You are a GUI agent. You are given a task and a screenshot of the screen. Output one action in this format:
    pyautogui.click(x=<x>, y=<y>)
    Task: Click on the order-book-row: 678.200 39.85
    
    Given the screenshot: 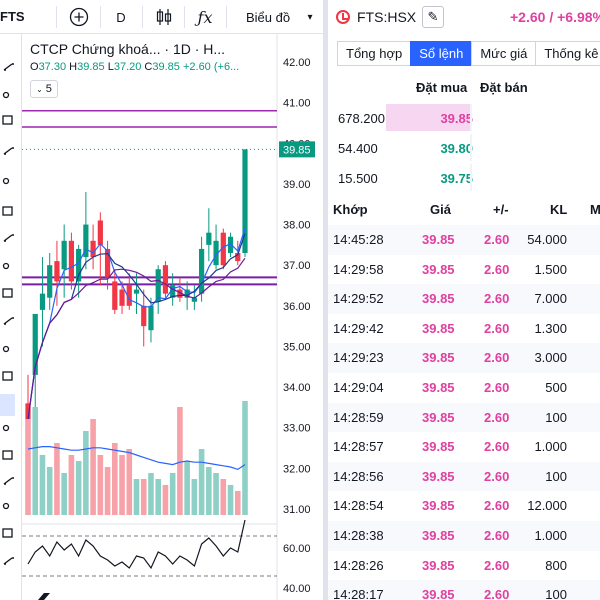 What is the action you would take?
    pyautogui.click(x=464, y=118)
    